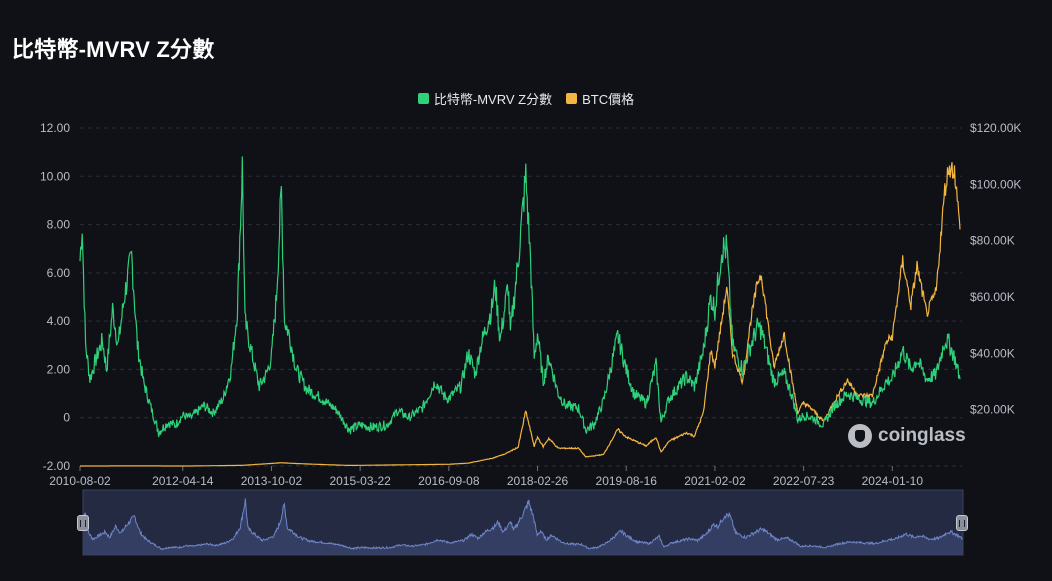  Describe the element at coordinates (55, 128) in the screenshot. I see `y-left-tick-label: 12.00` at that location.